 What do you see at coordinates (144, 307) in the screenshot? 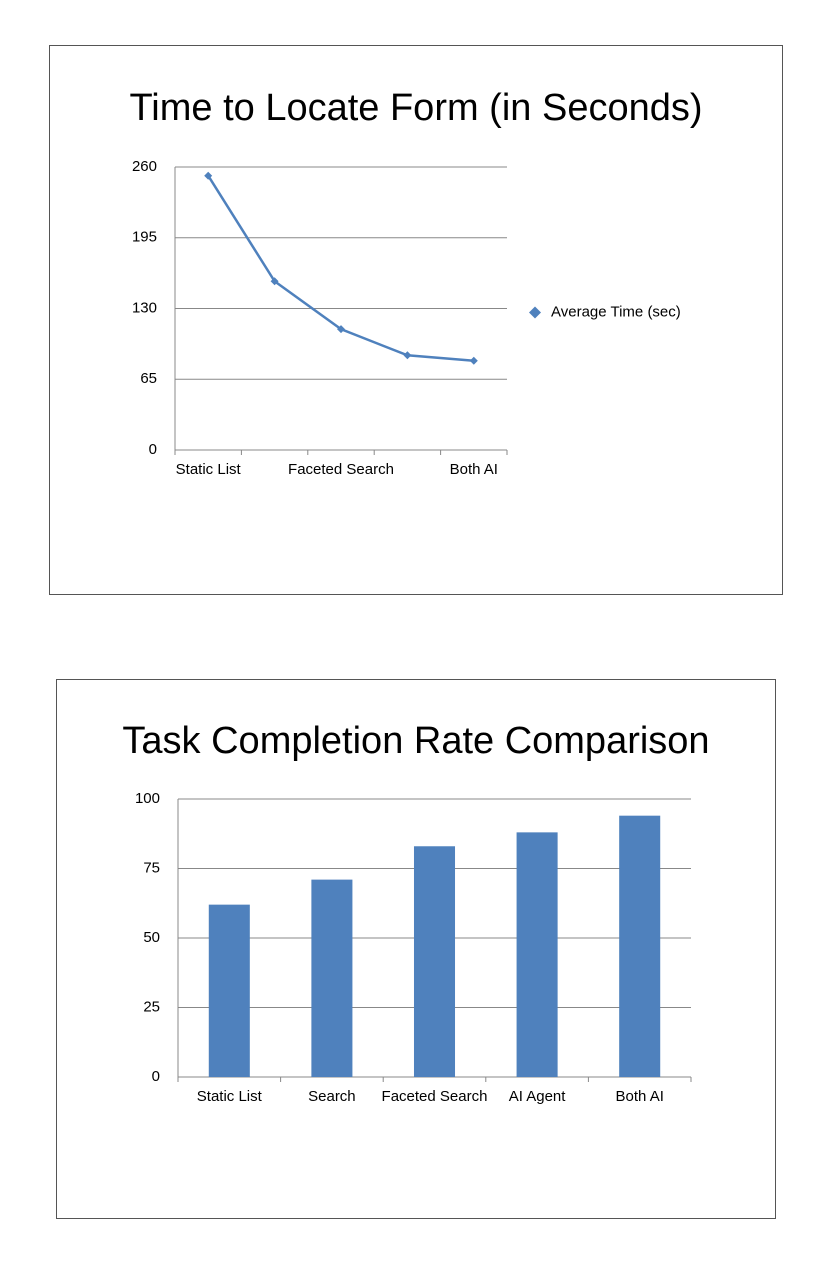
I see `y-tick-label: 130` at bounding box center [144, 307].